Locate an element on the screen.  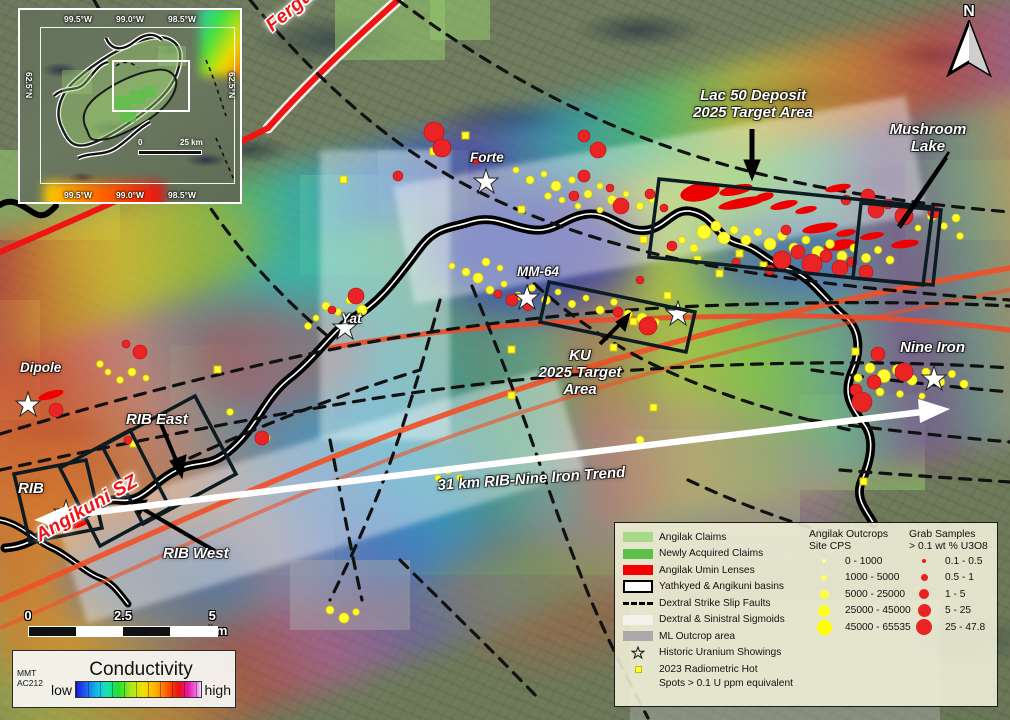
label-mushroom-lake: Mushroom Lake is located at coordinates (928, 138).